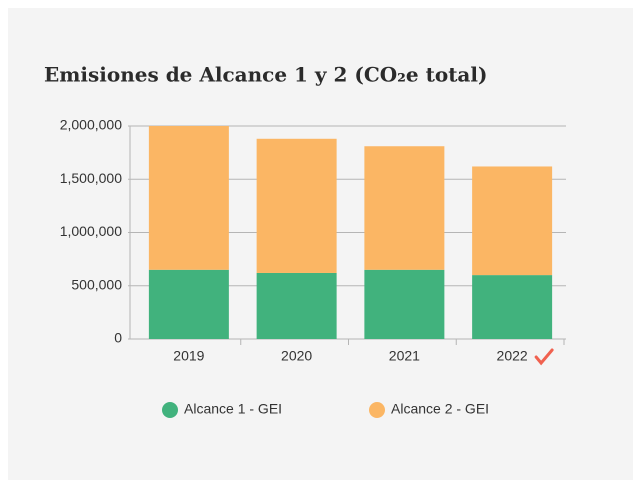 This screenshot has height=488, width=641. What do you see at coordinates (265, 75) in the screenshot?
I see `chart-title: Emisiones de Alcance 1 y 2 (CO₂e total)` at bounding box center [265, 75].